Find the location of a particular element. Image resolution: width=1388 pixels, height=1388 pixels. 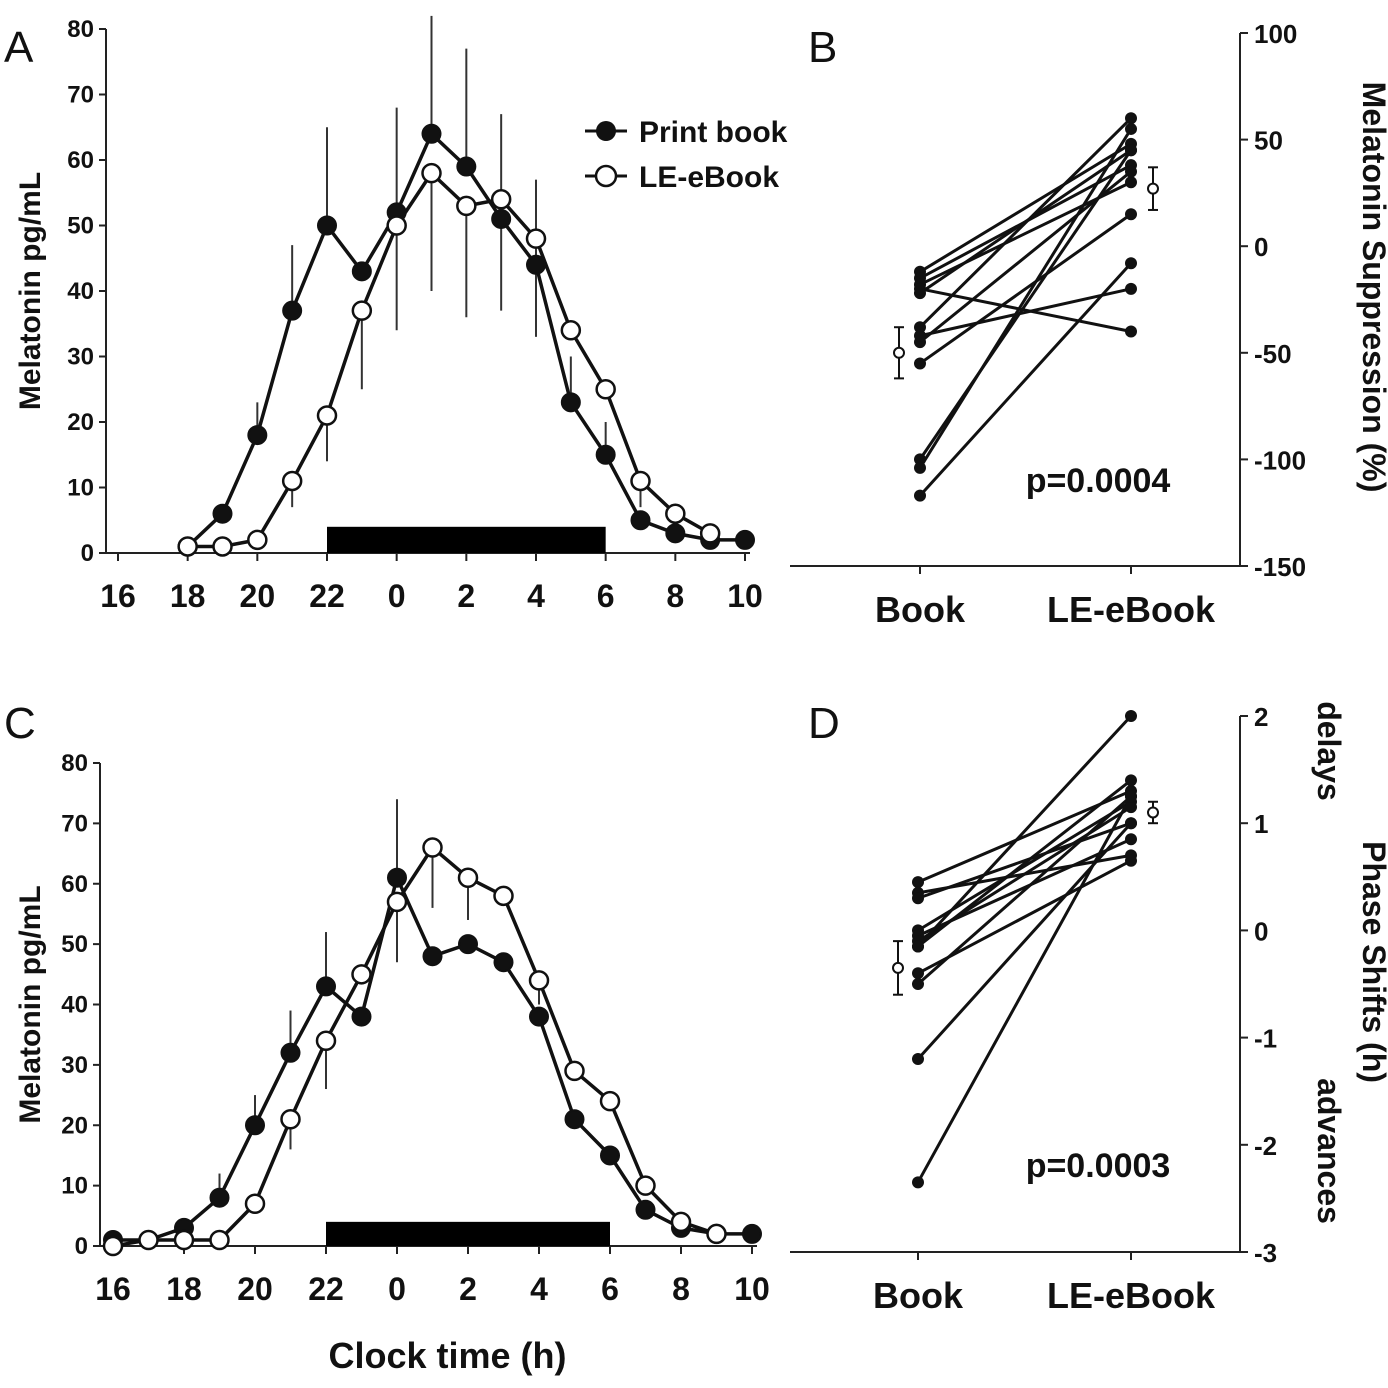

p-value-annotation: p=0.0003 is located at coordinates (1098, 1166).